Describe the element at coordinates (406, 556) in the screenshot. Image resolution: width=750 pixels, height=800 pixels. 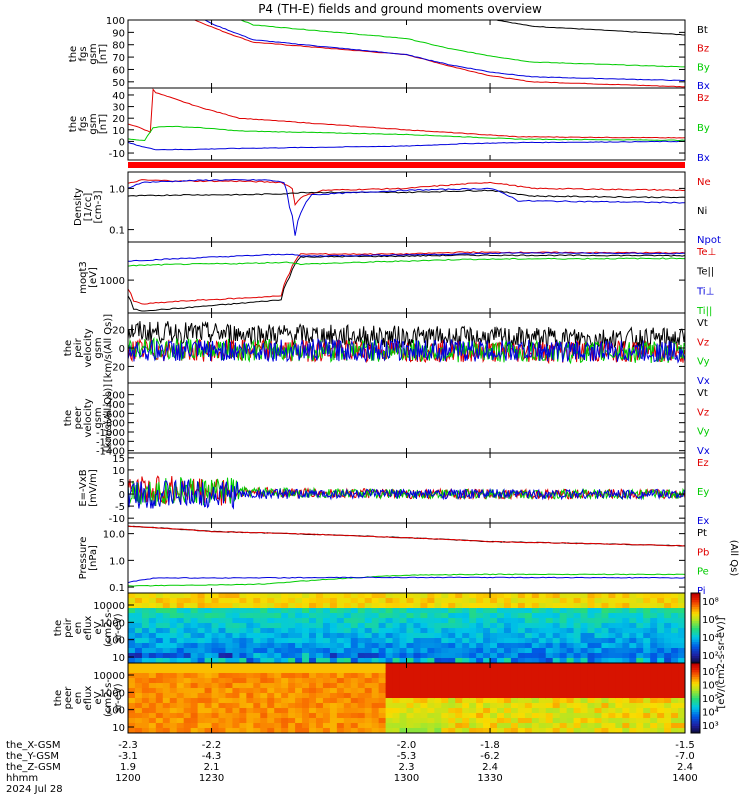
I see `plot-area-pressure` at that location.